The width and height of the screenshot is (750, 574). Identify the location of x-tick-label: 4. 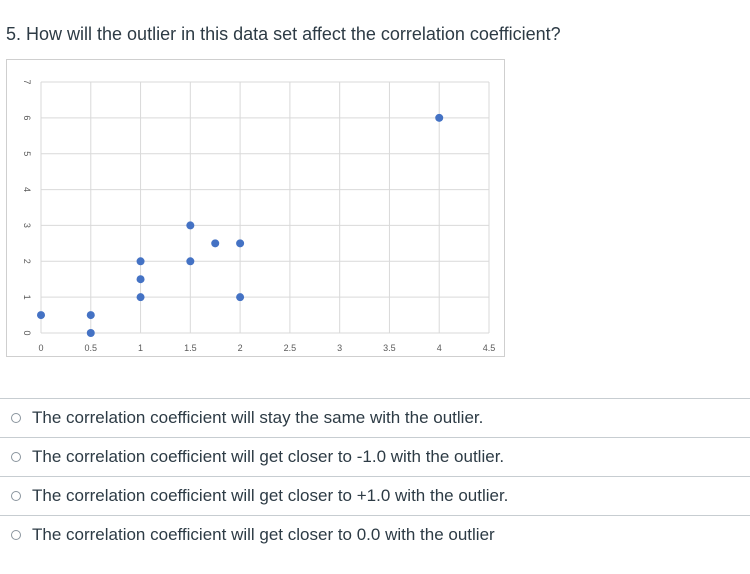
(439, 348).